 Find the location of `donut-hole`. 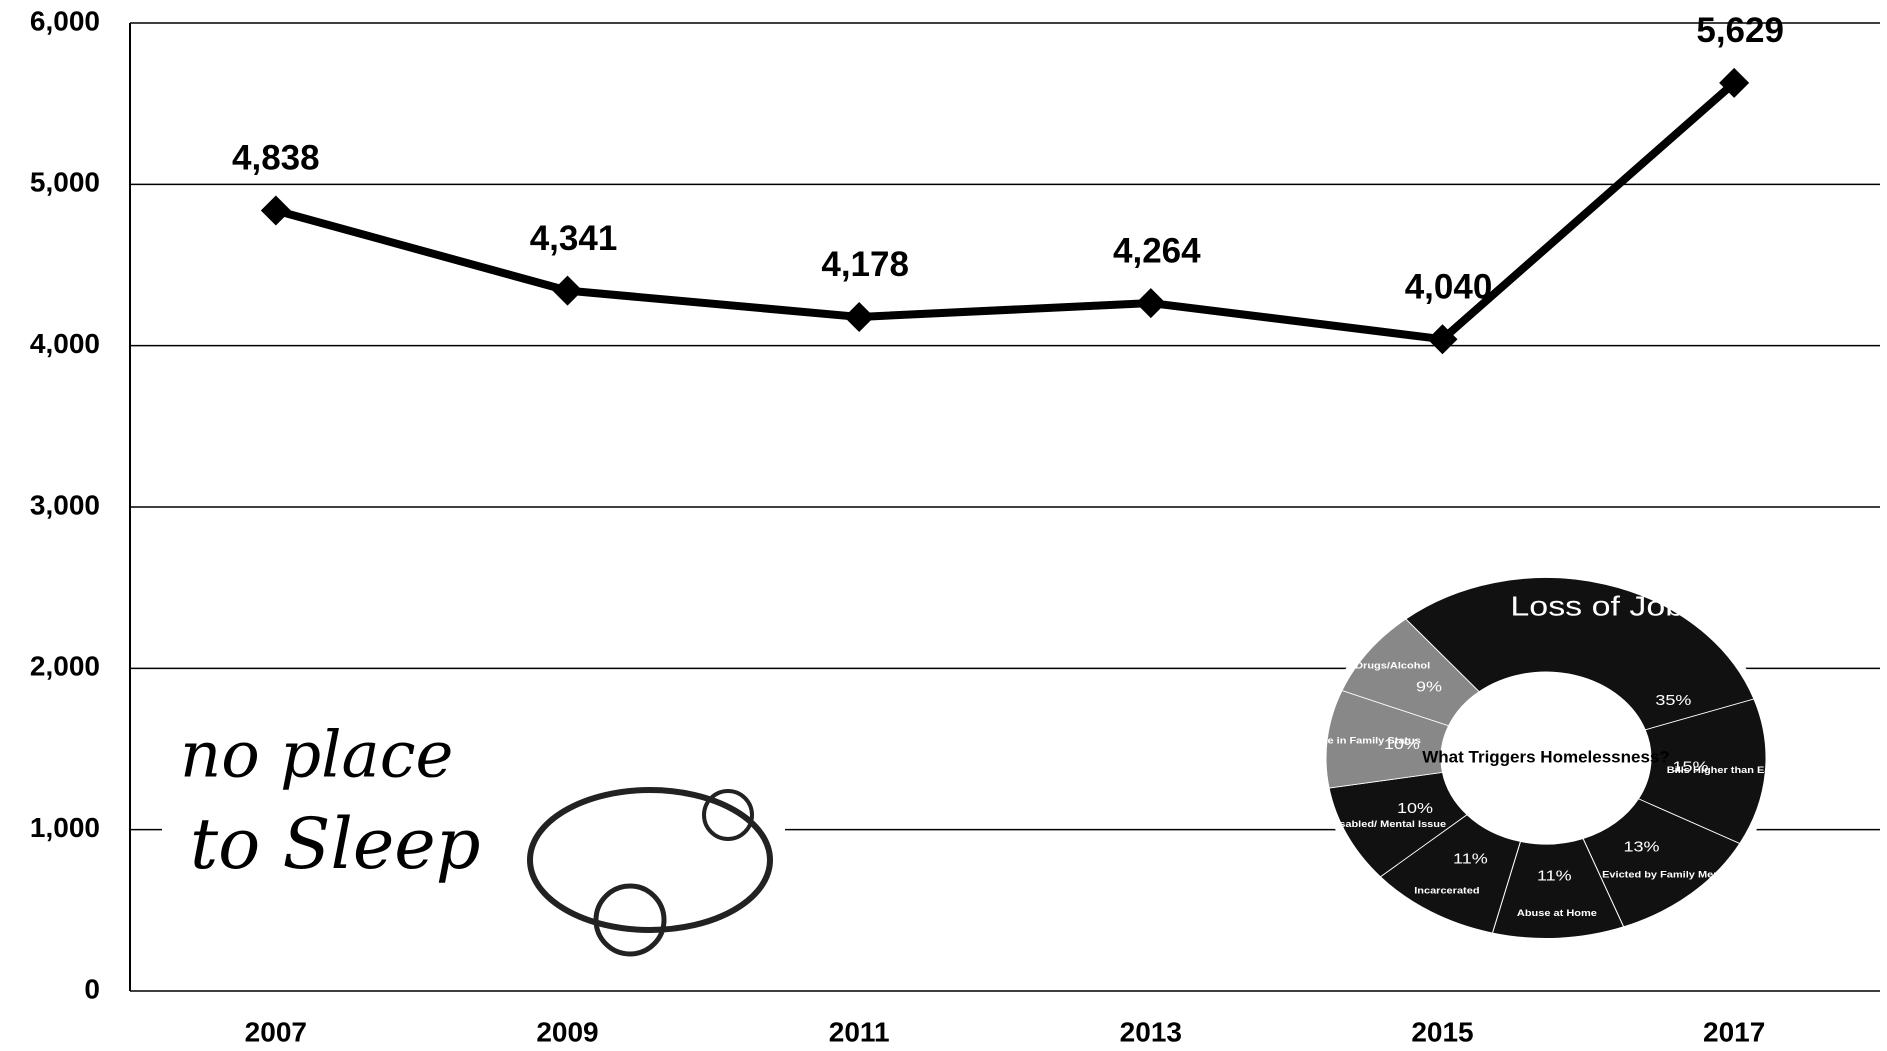

donut-hole is located at coordinates (1546, 758).